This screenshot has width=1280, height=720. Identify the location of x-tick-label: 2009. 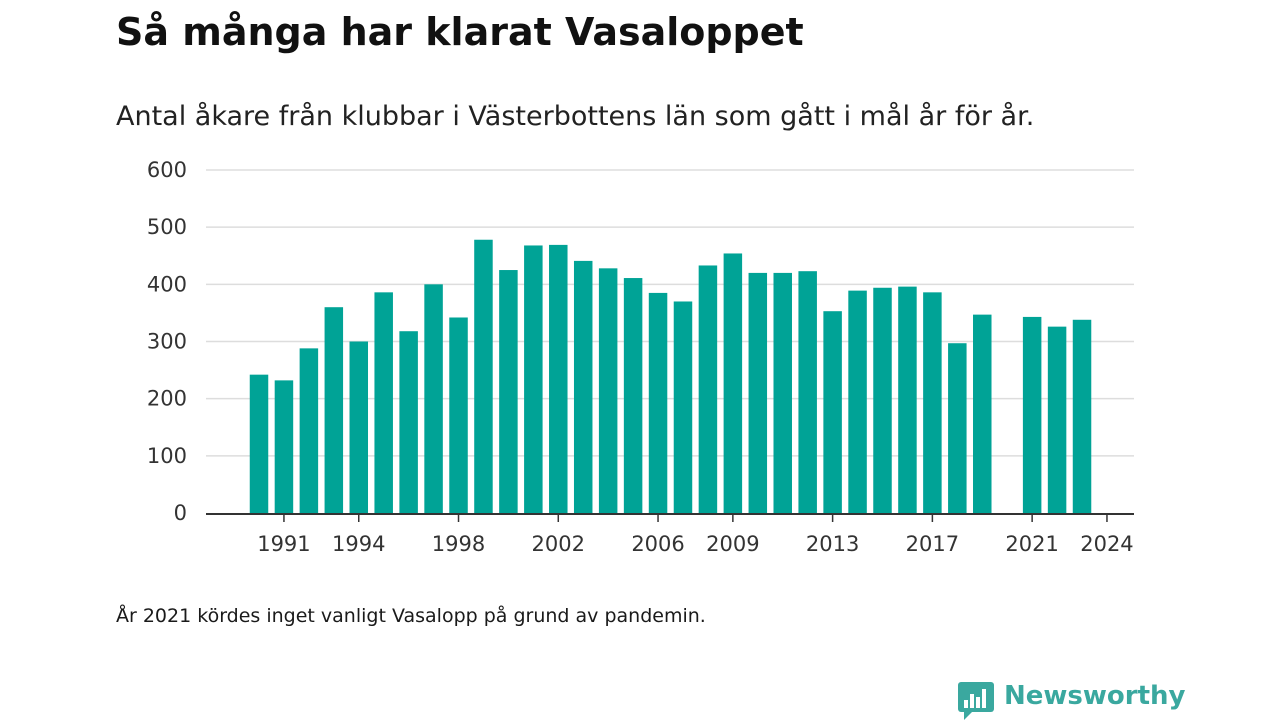
(732, 544).